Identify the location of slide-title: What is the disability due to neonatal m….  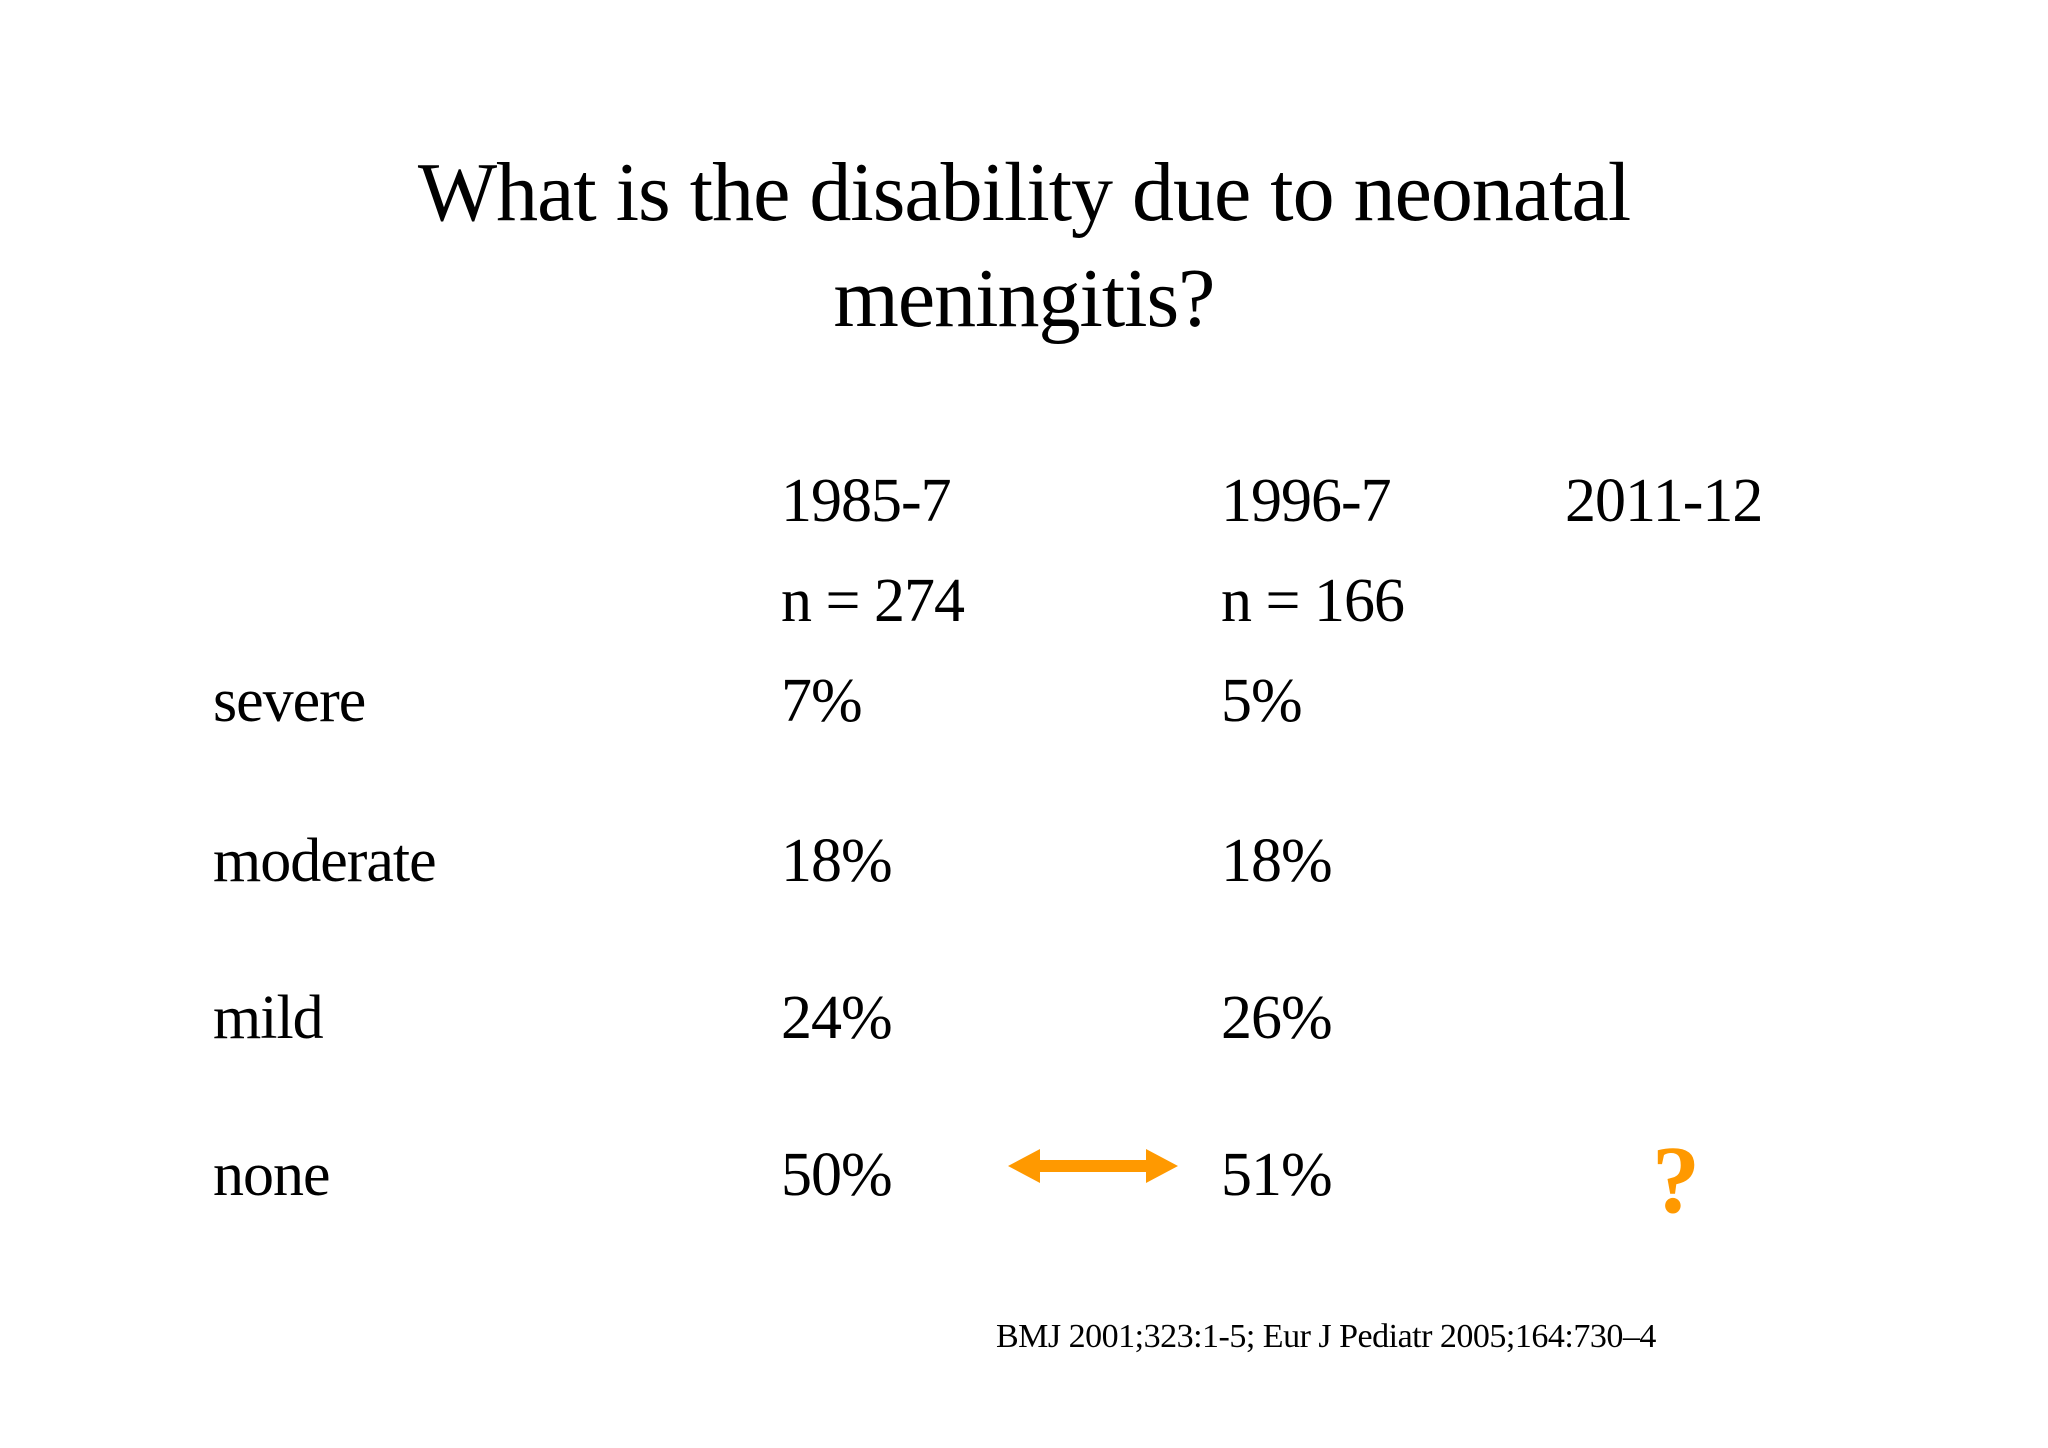
(1024, 246).